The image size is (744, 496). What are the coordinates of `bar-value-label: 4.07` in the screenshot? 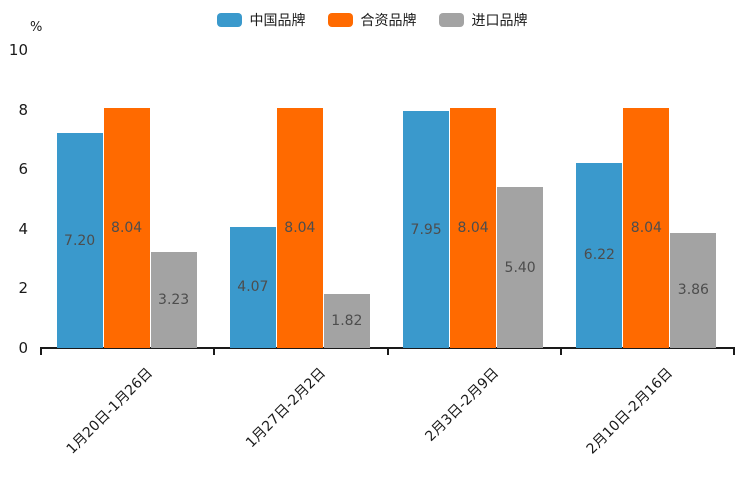 It's located at (253, 287).